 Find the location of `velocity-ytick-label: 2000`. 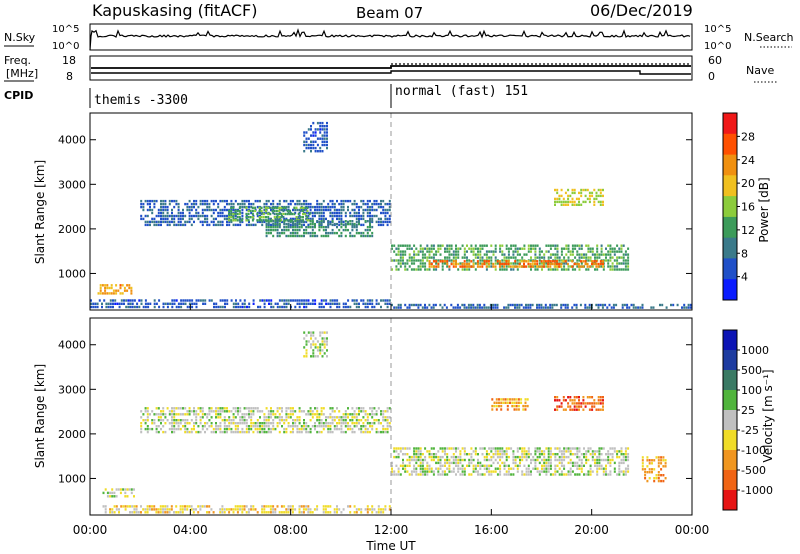

velocity-ytick-label: 2000 is located at coordinates (72, 434).